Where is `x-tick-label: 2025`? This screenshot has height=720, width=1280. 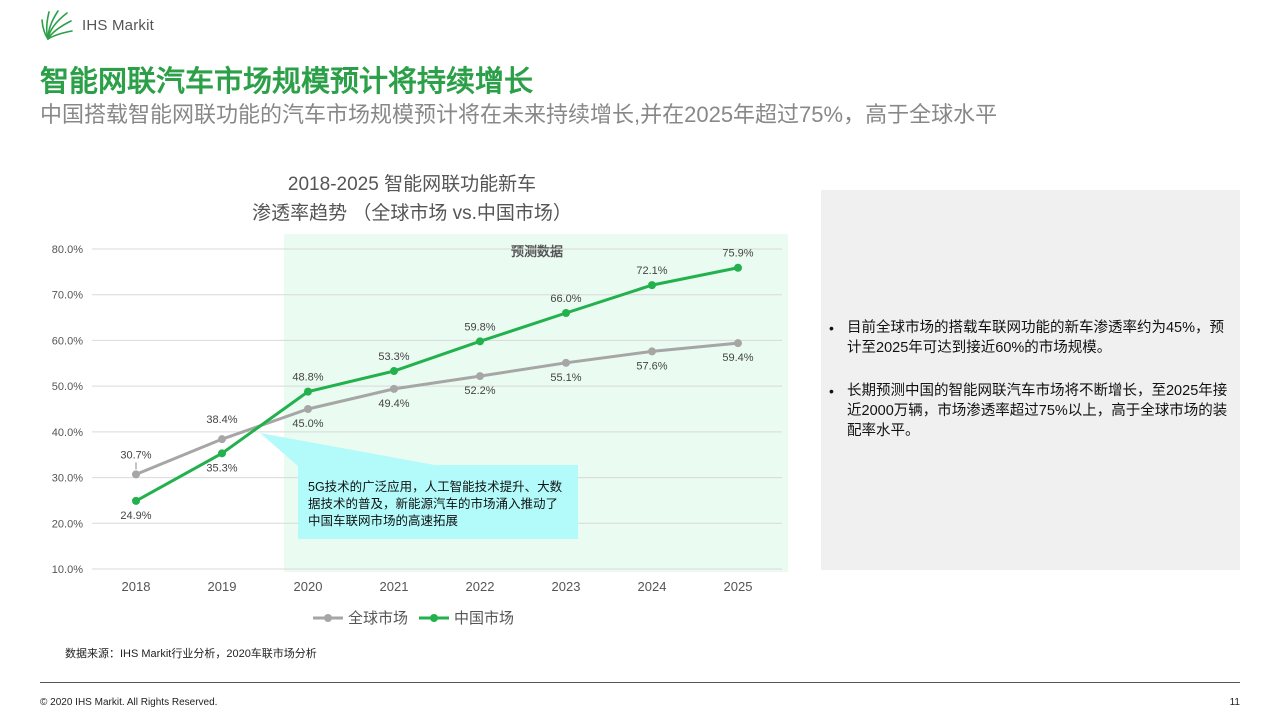 x-tick-label: 2025 is located at coordinates (738, 586).